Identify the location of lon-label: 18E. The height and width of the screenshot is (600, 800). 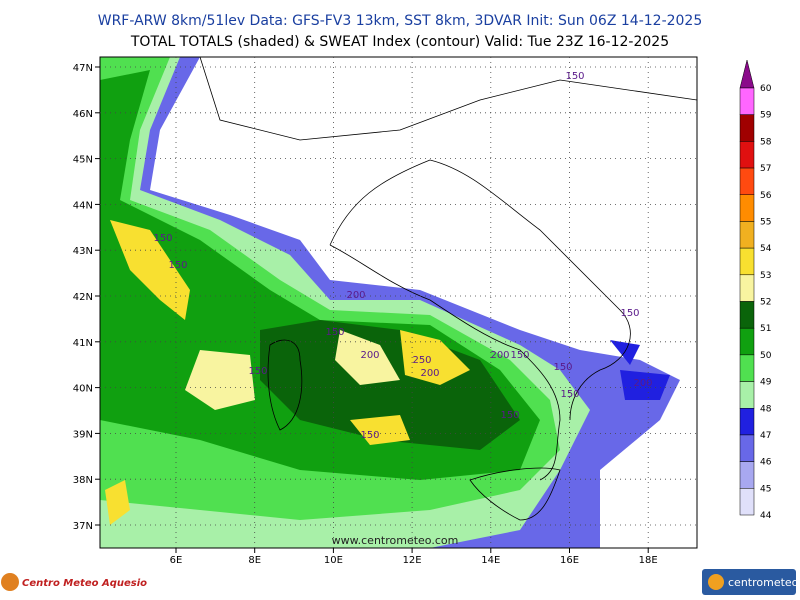
(648, 560).